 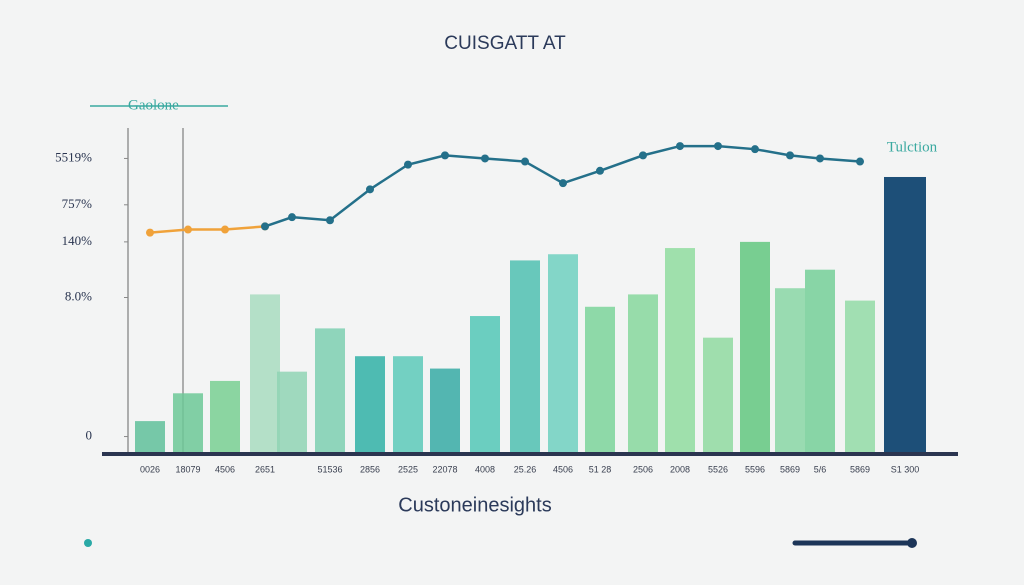 What do you see at coordinates (718, 469) in the screenshot?
I see `x-tick-label: 5526` at bounding box center [718, 469].